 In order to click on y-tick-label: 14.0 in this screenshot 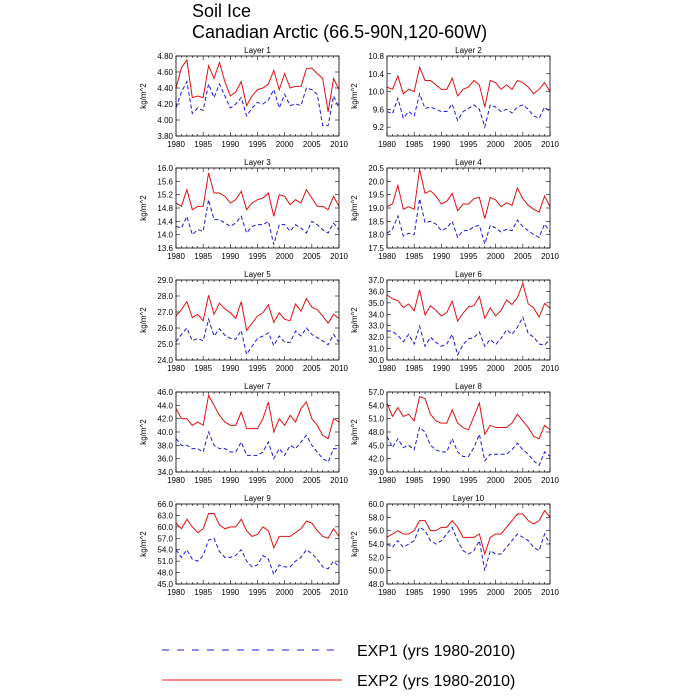, I will do `click(165, 235)`.